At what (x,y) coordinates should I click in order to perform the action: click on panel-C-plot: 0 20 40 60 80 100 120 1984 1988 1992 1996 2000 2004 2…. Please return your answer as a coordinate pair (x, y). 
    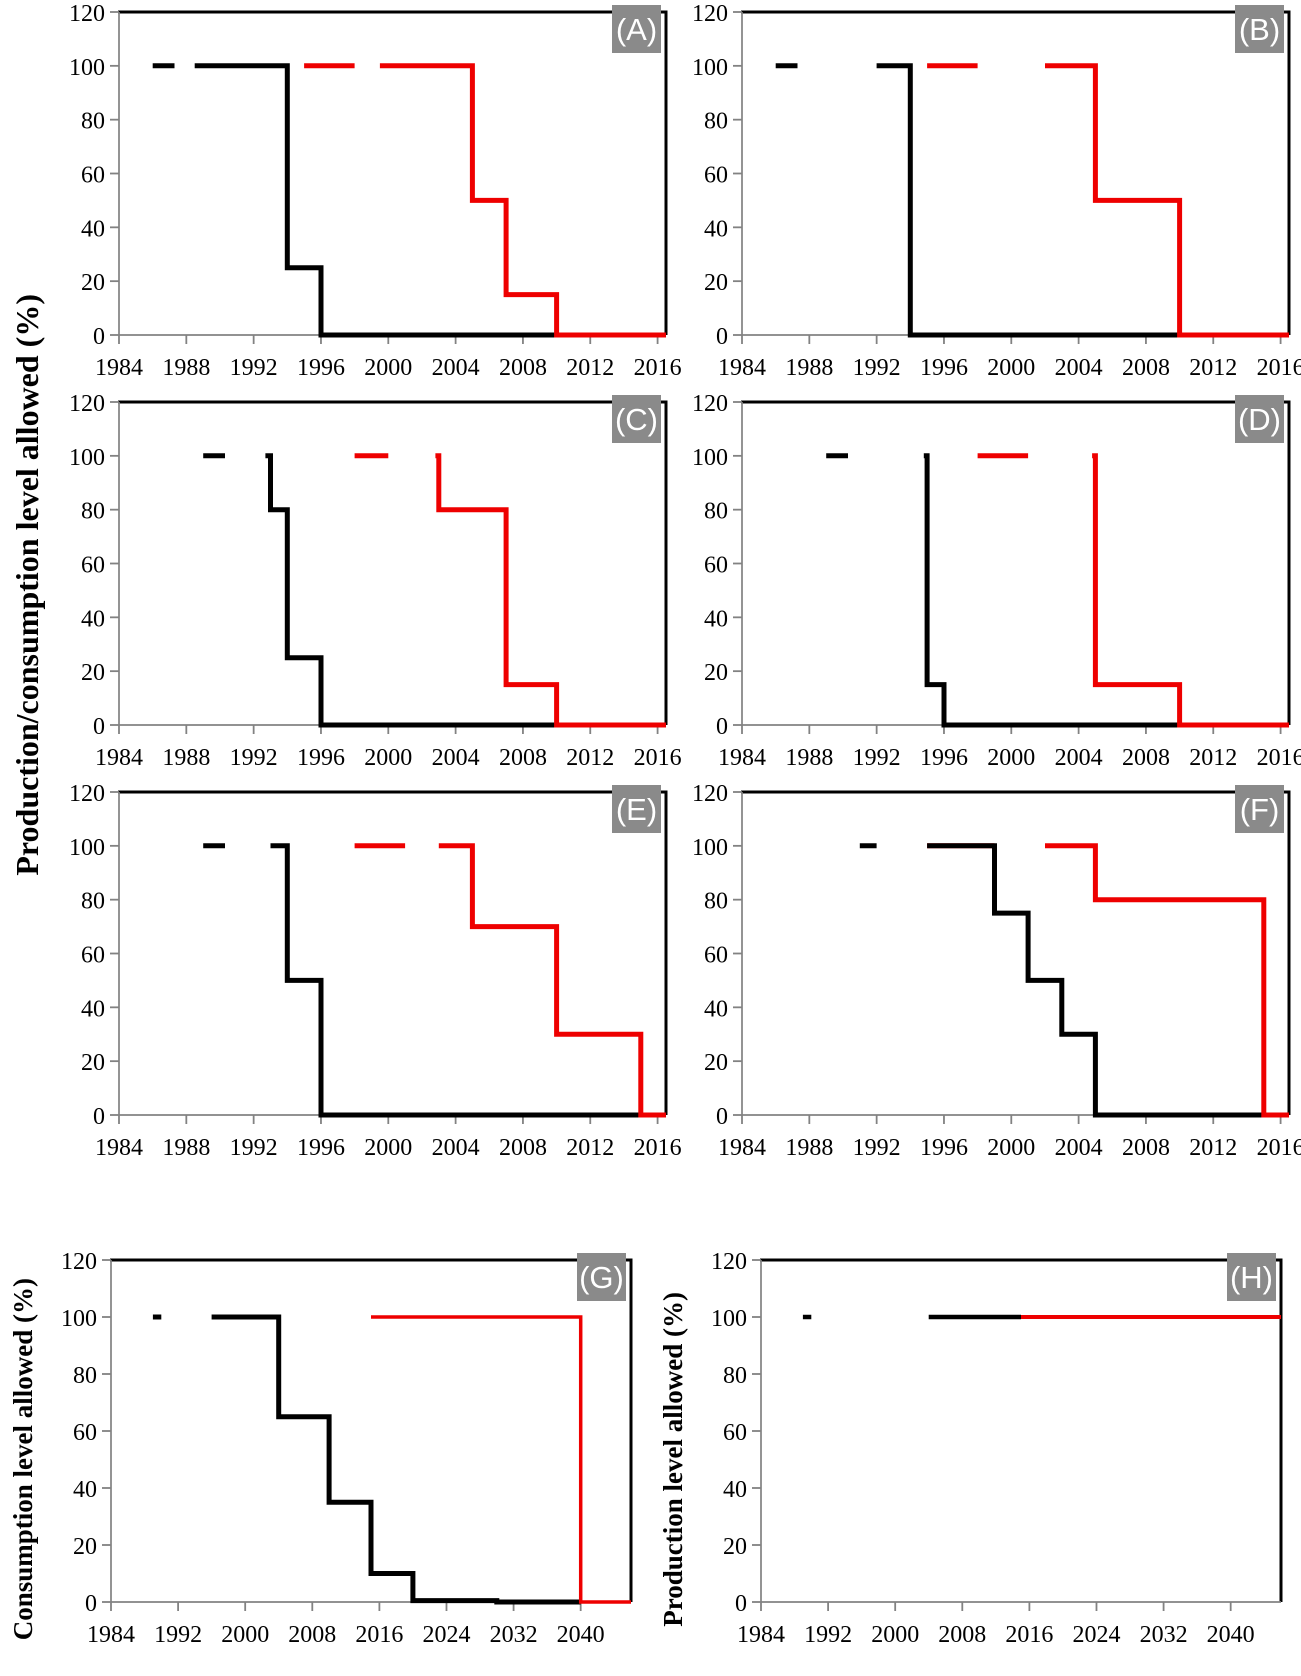
    Looking at the image, I should click on (375, 581).